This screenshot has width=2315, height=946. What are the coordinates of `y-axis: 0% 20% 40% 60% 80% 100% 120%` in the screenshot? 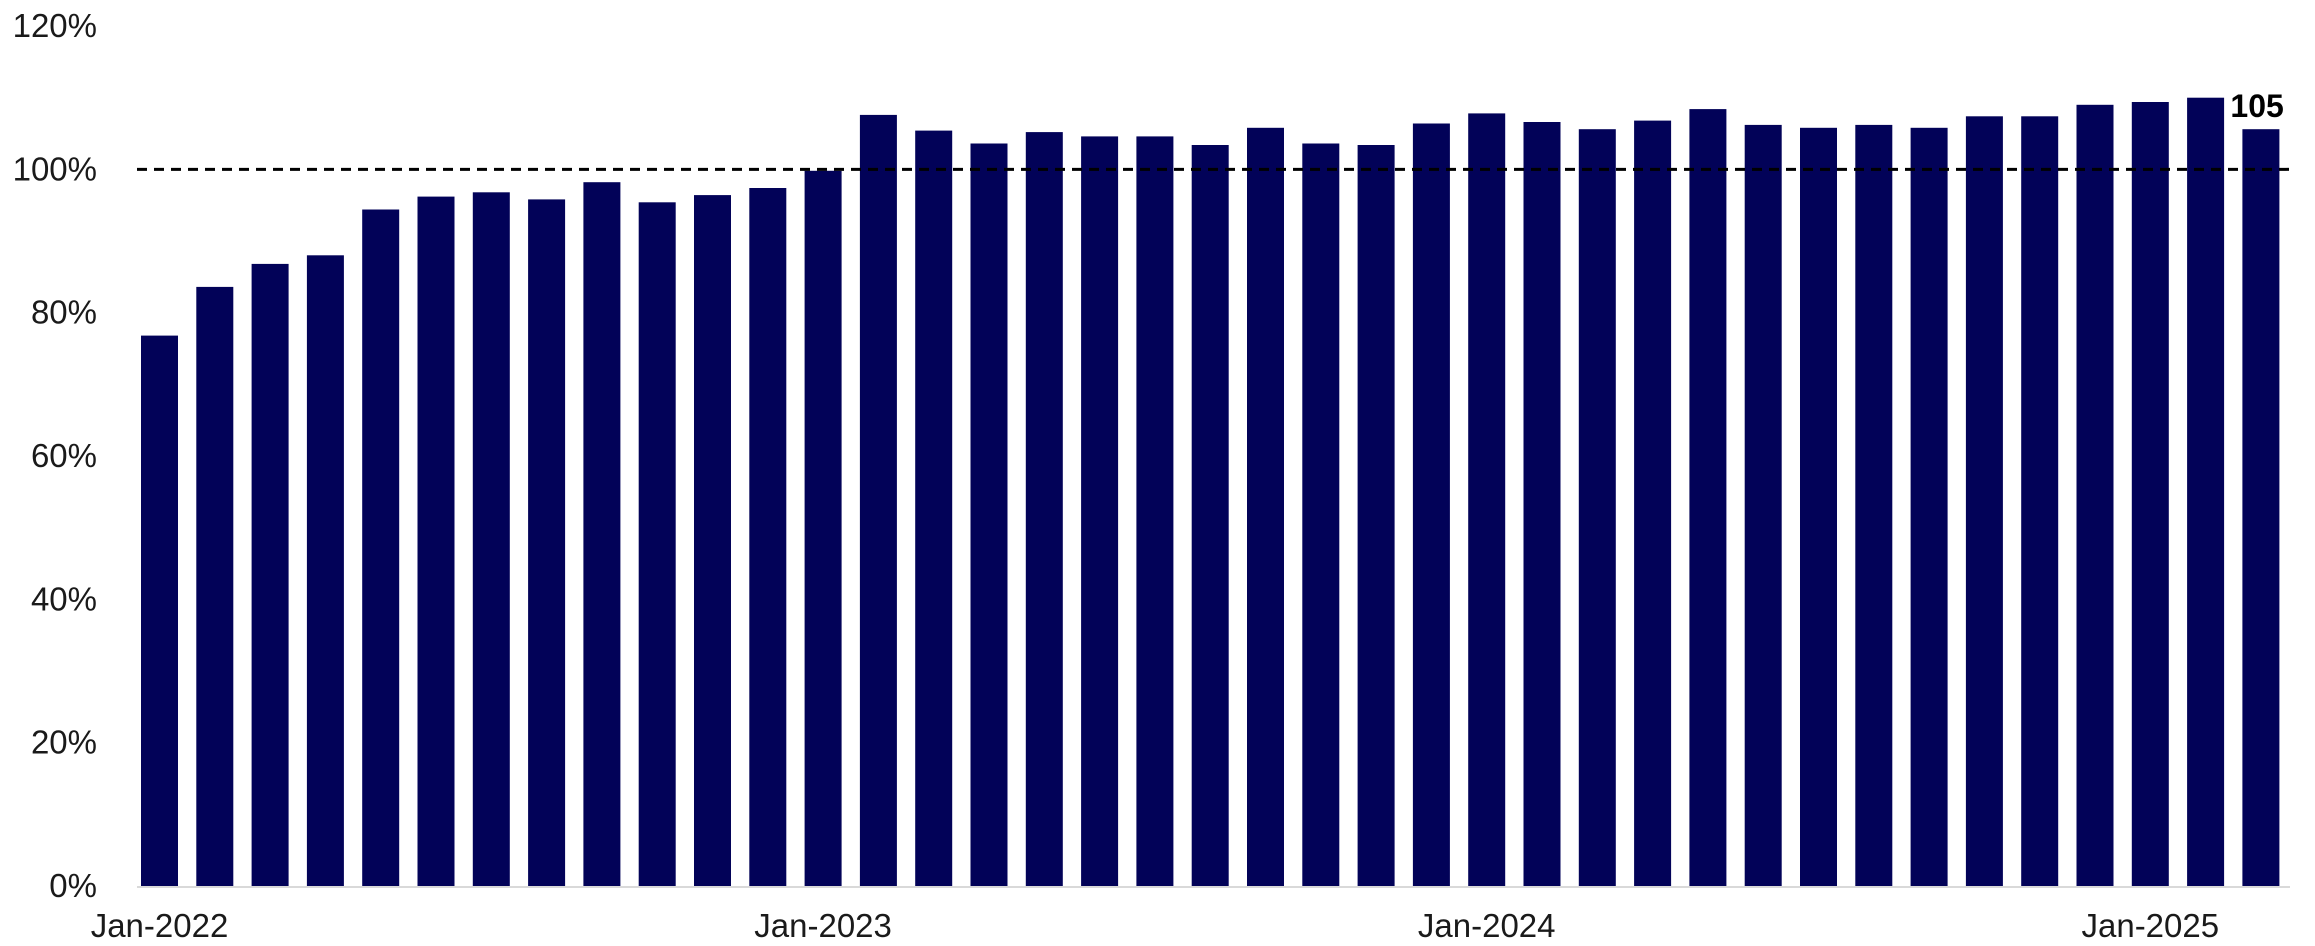 It's located at (55, 455).